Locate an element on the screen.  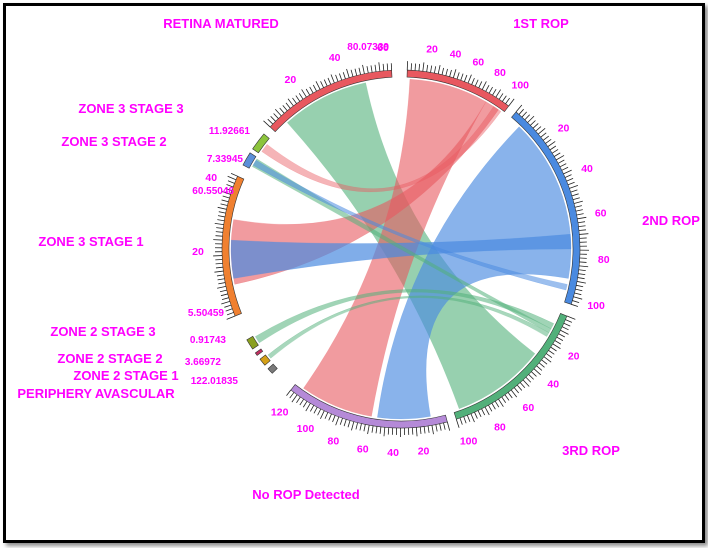
segment-label-2nd-rop: 2ND ROP is located at coordinates (671, 220).